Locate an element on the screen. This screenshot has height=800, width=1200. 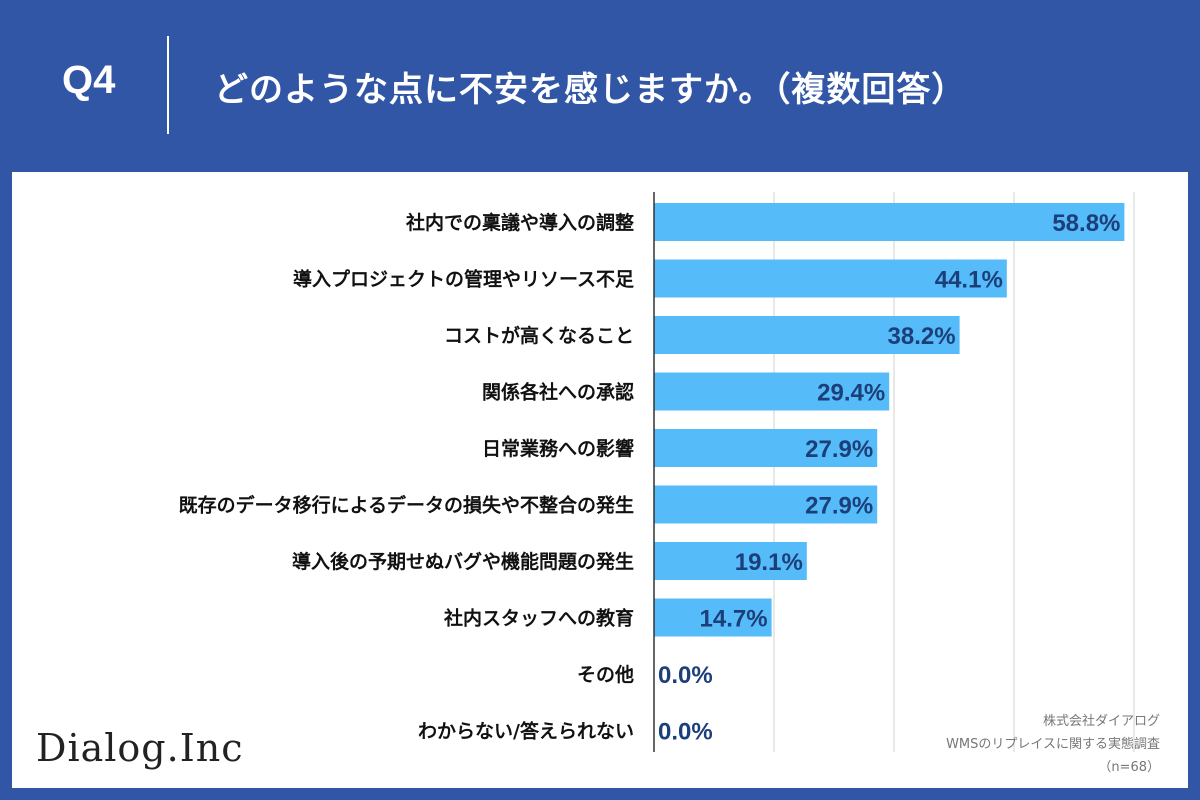
header-divider is located at coordinates (168, 85).